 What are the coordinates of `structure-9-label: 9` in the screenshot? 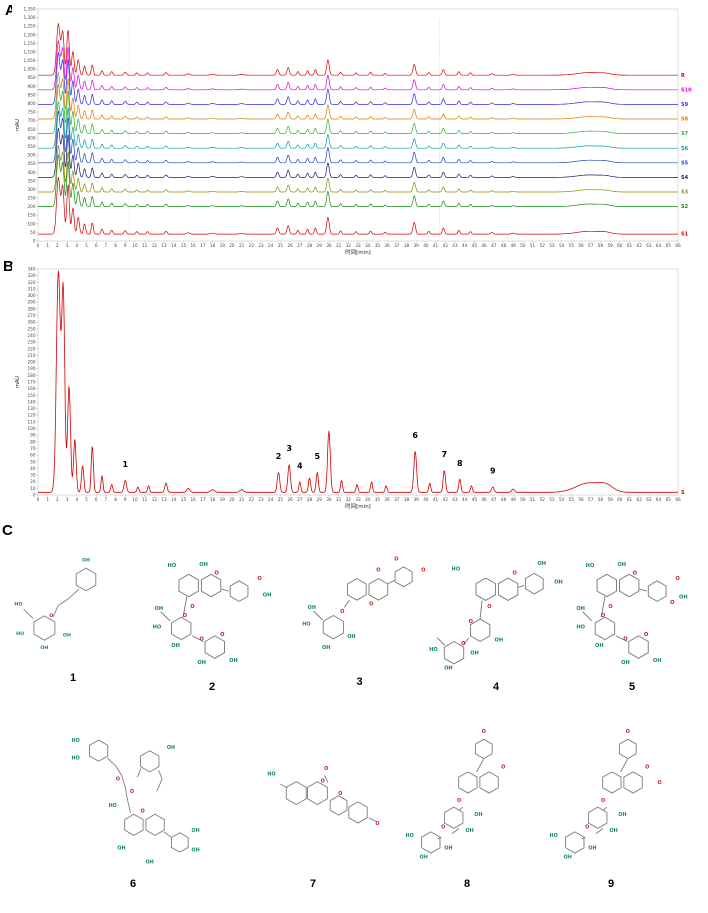 It's located at (611, 884).